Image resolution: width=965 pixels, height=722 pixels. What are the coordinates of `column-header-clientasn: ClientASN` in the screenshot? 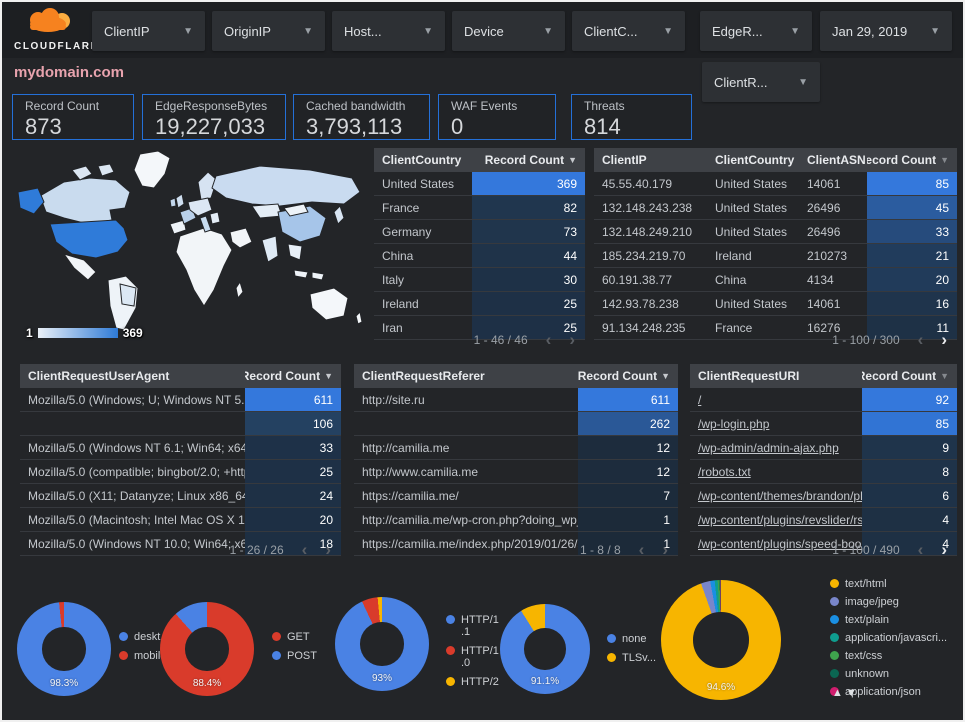 It's located at (836, 160).